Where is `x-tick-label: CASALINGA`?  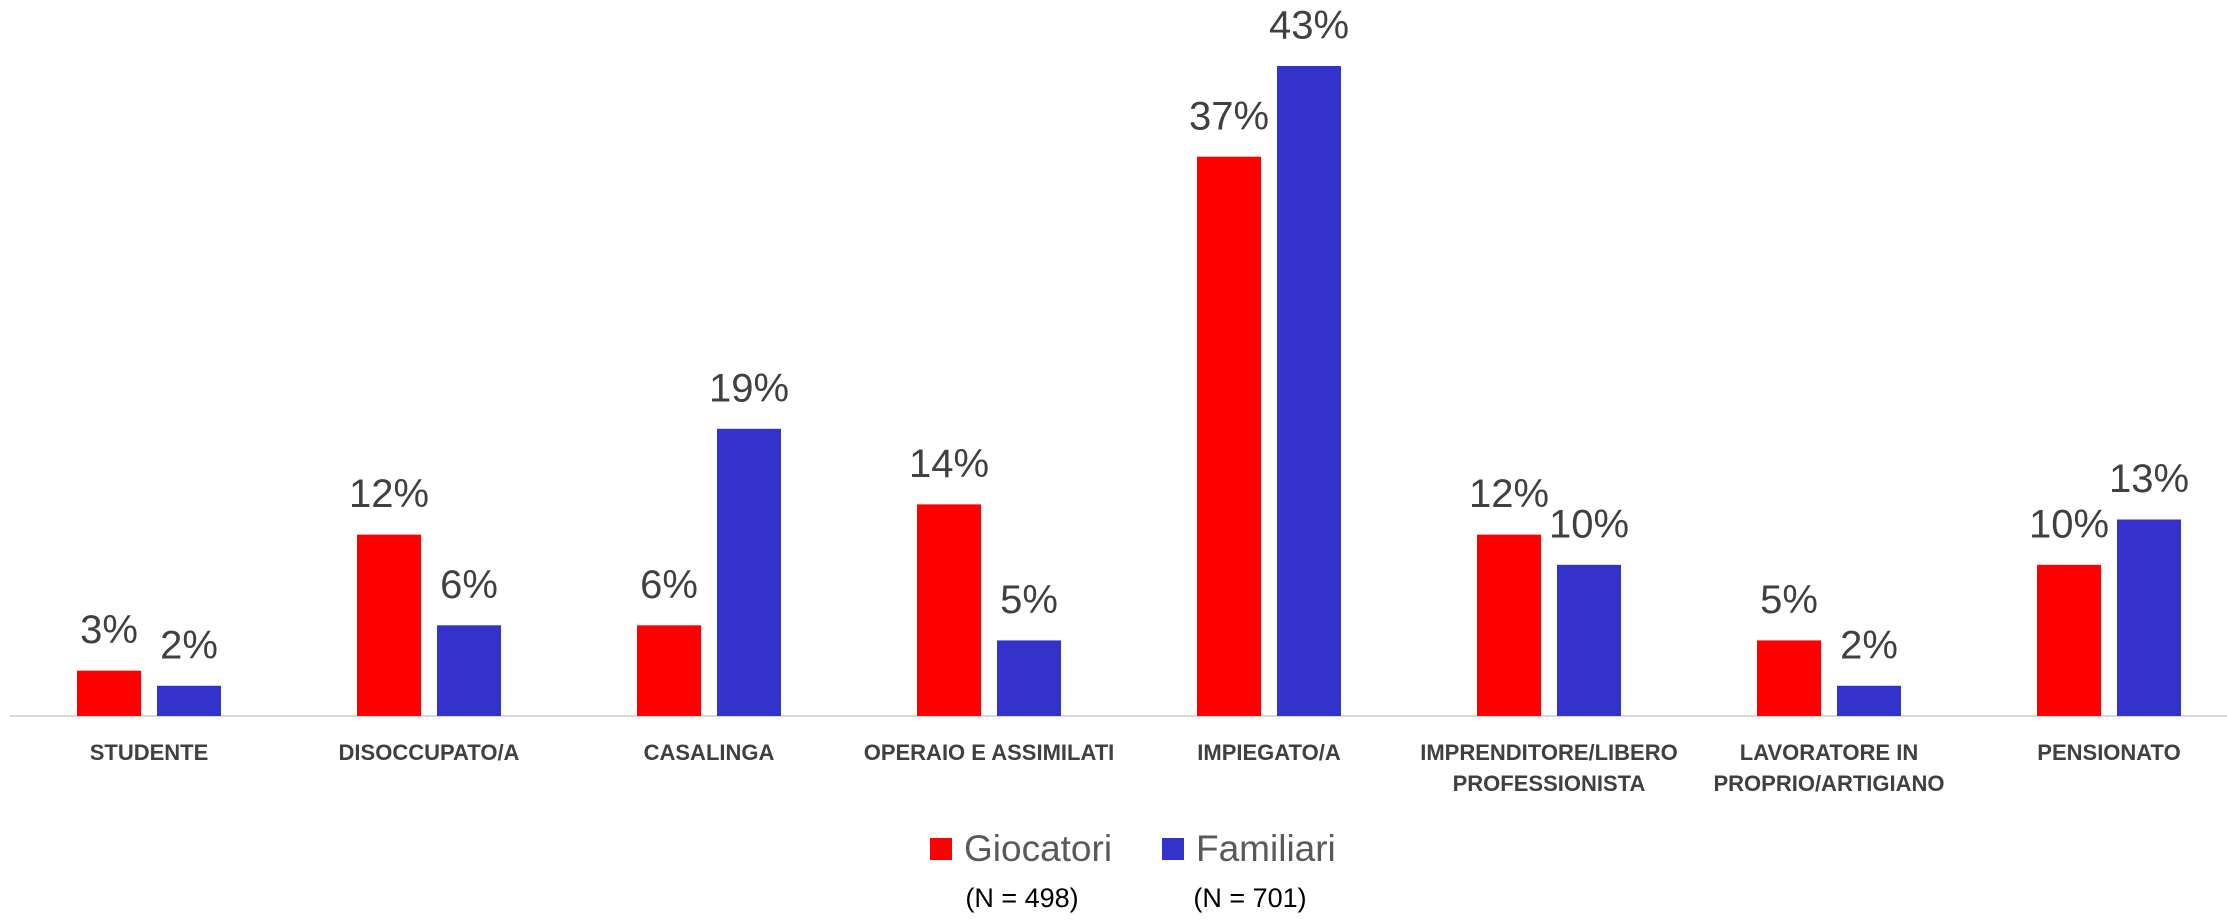
x-tick-label: CASALINGA is located at coordinates (709, 752).